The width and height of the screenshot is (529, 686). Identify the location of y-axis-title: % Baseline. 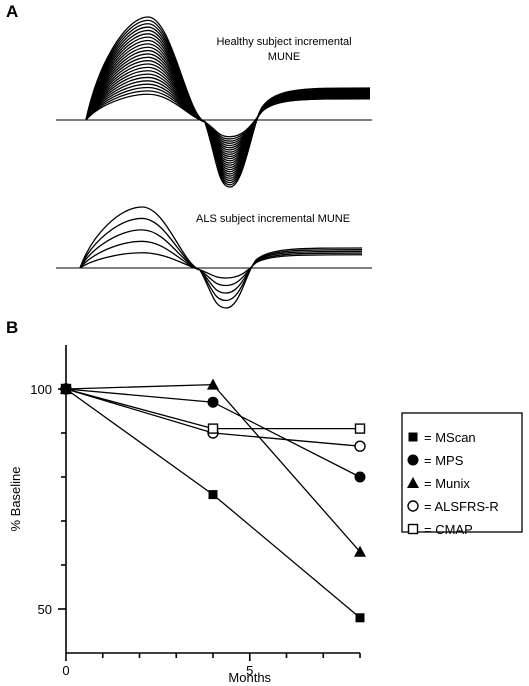
(15, 498).